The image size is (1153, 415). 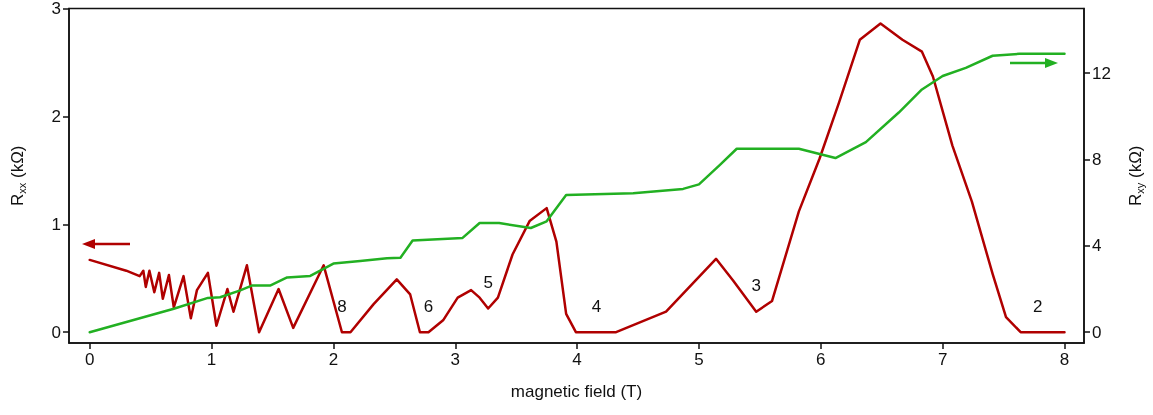 What do you see at coordinates (1097, 160) in the screenshot?
I see `y2-tick-label: 8` at bounding box center [1097, 160].